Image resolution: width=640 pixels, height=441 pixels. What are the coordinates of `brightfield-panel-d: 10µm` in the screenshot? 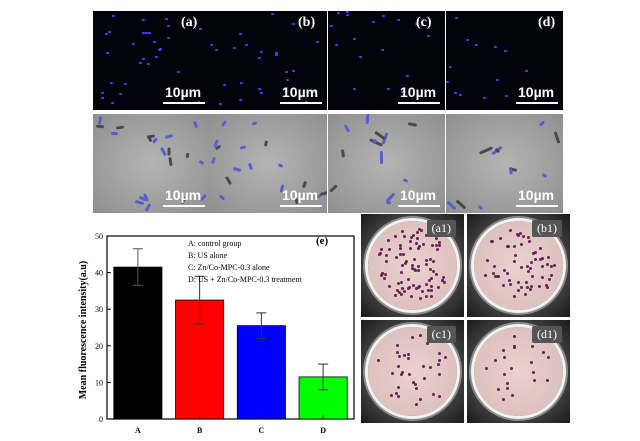 It's located at (504, 163).